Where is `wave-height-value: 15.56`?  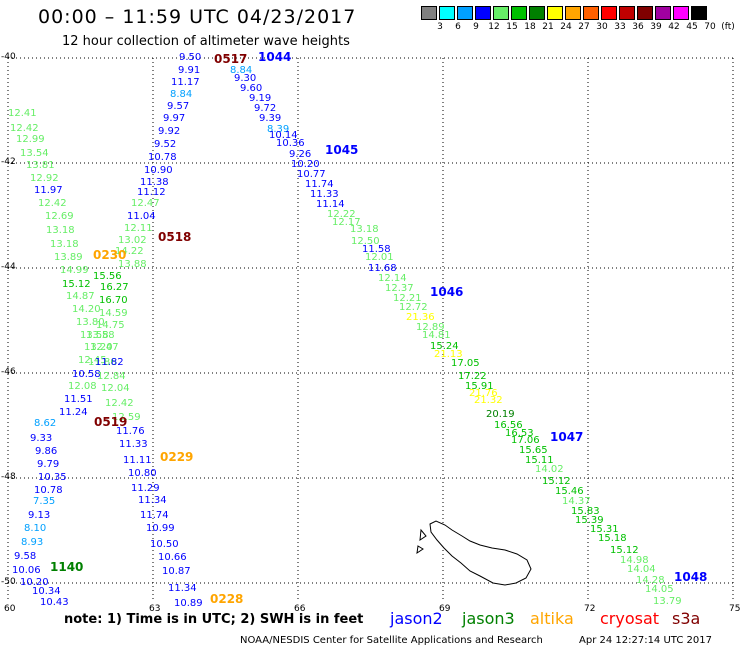 wave-height-value: 15.56 is located at coordinates (107, 276).